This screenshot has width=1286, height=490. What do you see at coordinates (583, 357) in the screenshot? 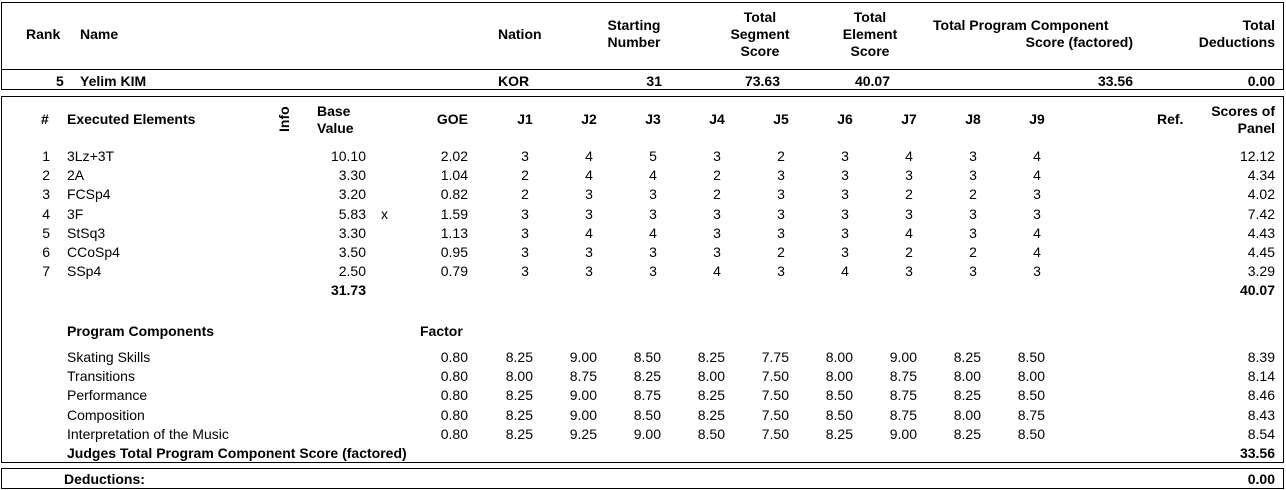
I see `component-judge-score: 9.00` at bounding box center [583, 357].